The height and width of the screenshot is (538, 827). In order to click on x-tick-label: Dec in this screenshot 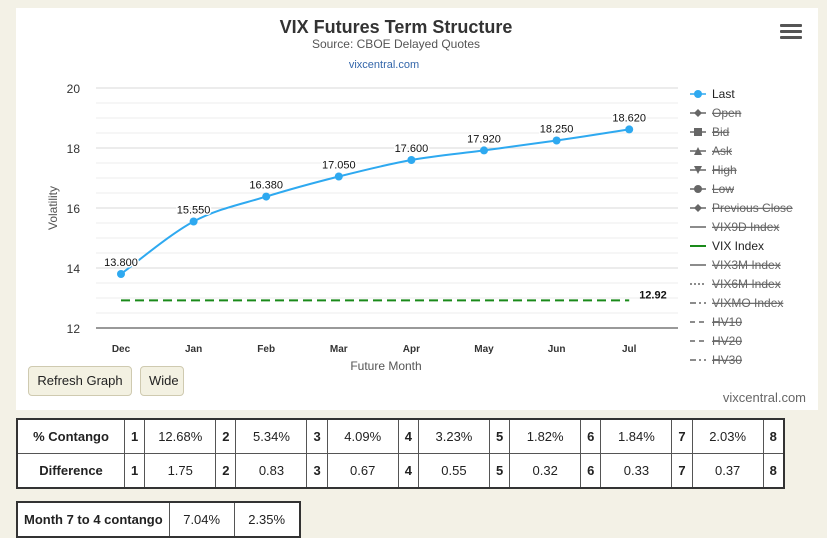, I will do `click(121, 349)`.